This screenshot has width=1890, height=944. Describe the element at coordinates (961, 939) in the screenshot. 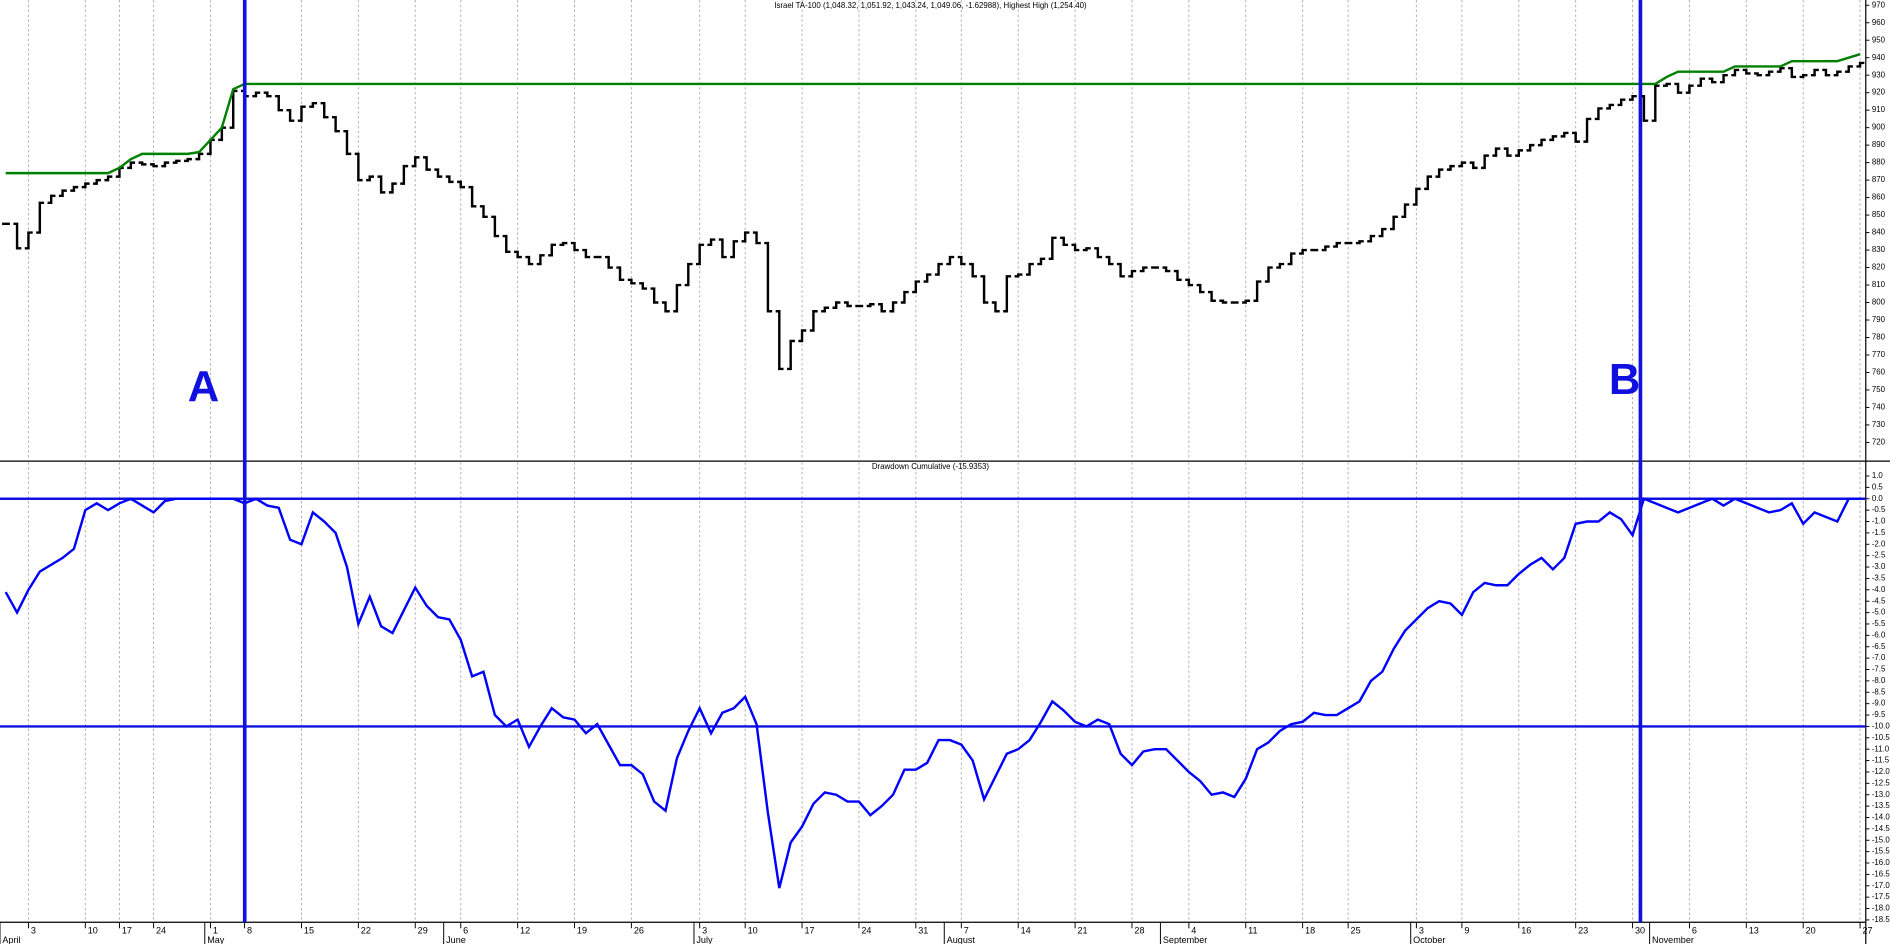

I see `month-label: August` at that location.